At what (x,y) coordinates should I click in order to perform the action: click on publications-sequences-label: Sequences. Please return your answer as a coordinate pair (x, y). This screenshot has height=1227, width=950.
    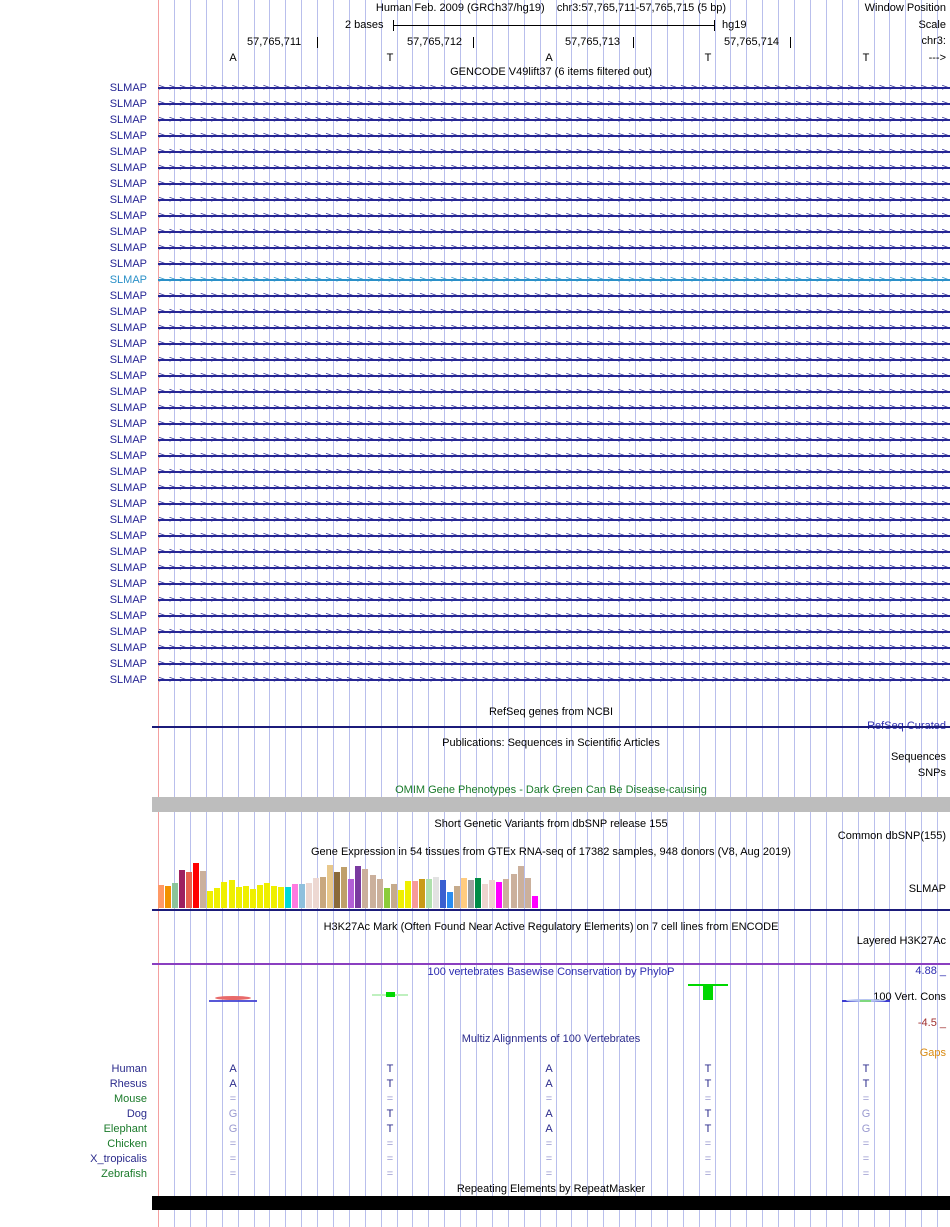
    Looking at the image, I should click on (918, 757).